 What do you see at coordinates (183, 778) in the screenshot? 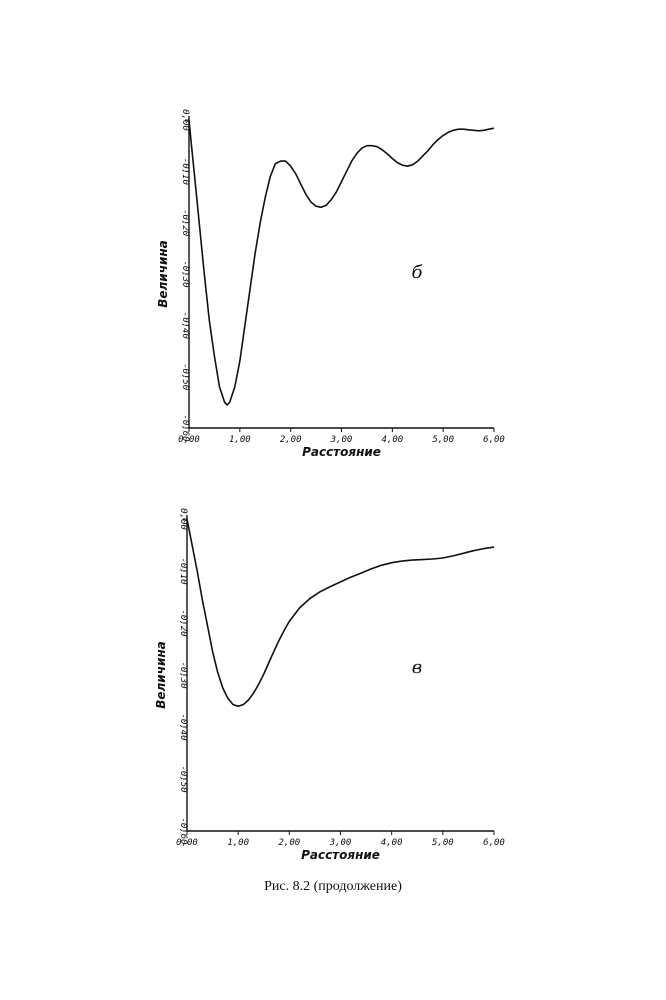
I see `chart2-y-tick-label: -0,50` at bounding box center [183, 778].